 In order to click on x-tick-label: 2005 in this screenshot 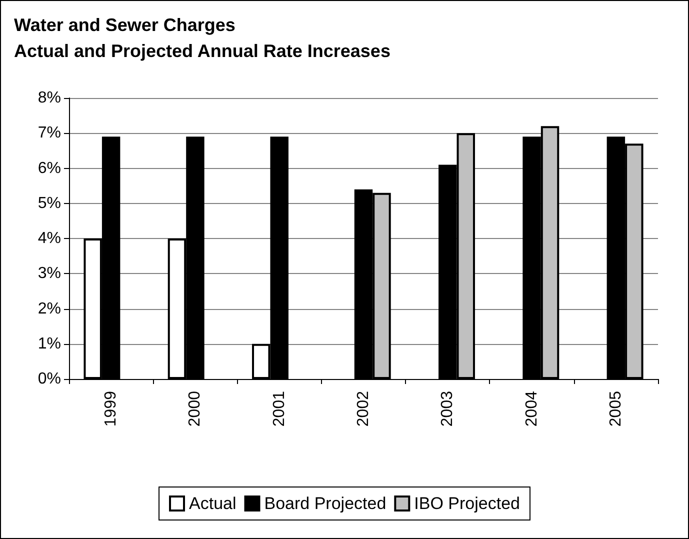, I will do `click(615, 408)`.